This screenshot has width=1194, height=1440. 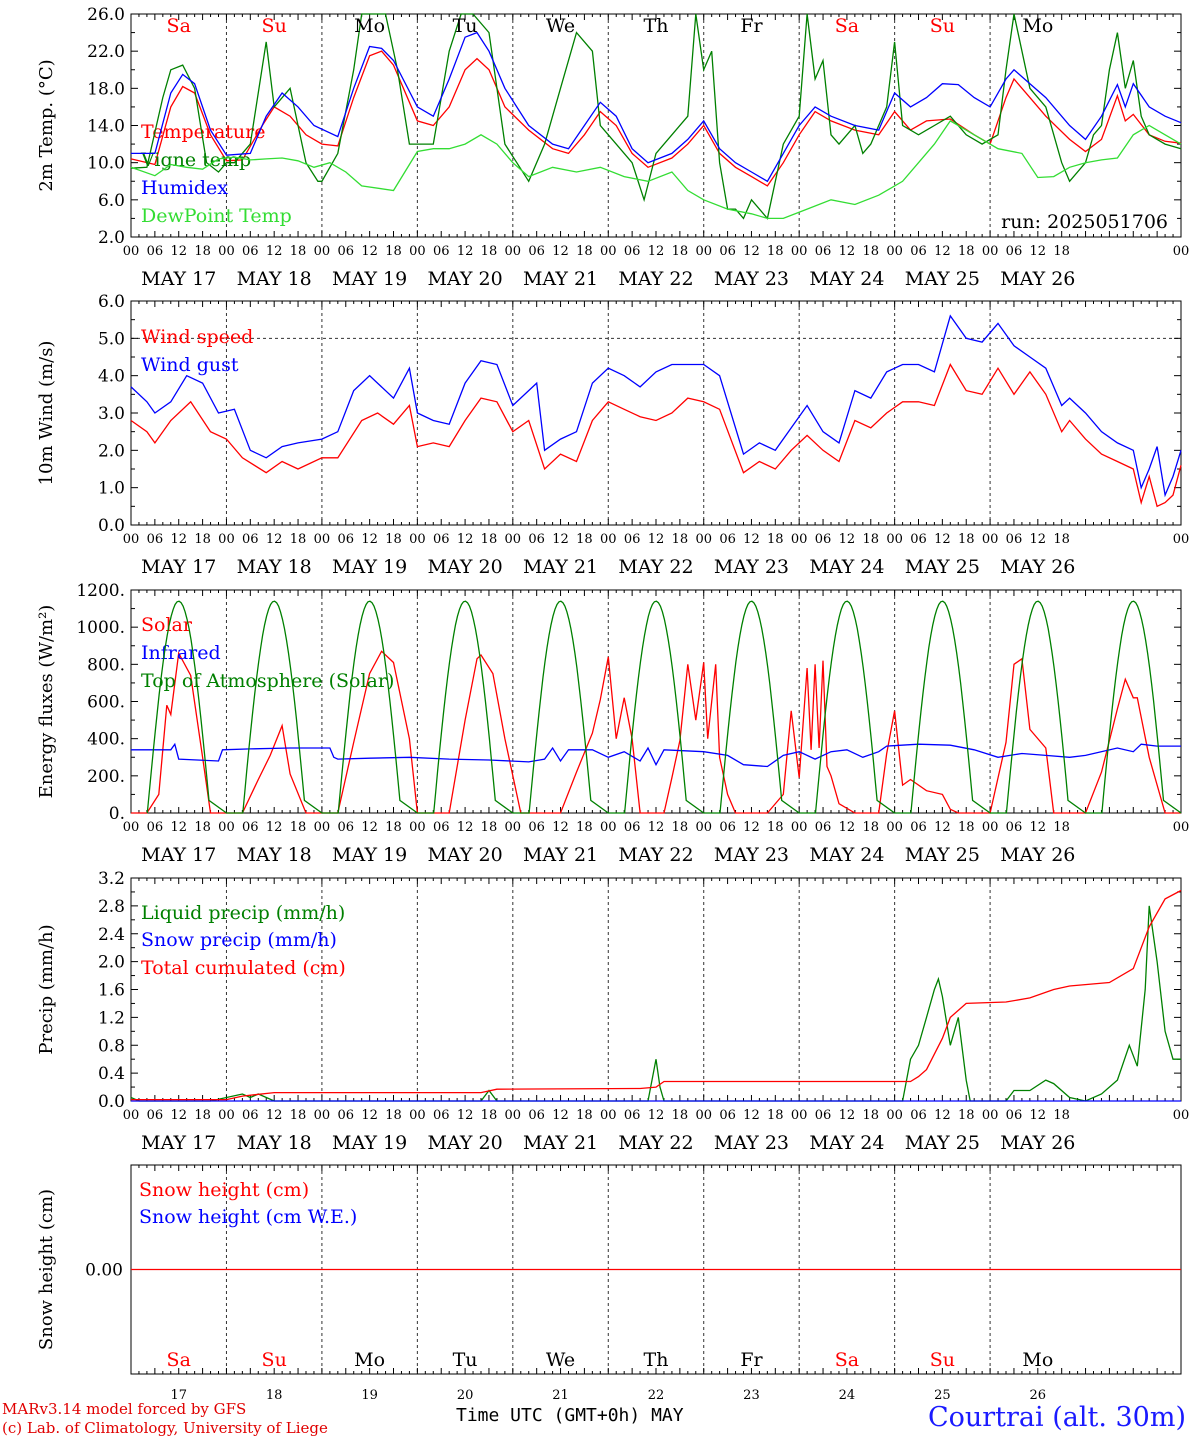 What do you see at coordinates (106, 740) in the screenshot?
I see `y-tick-label: 400.` at bounding box center [106, 740].